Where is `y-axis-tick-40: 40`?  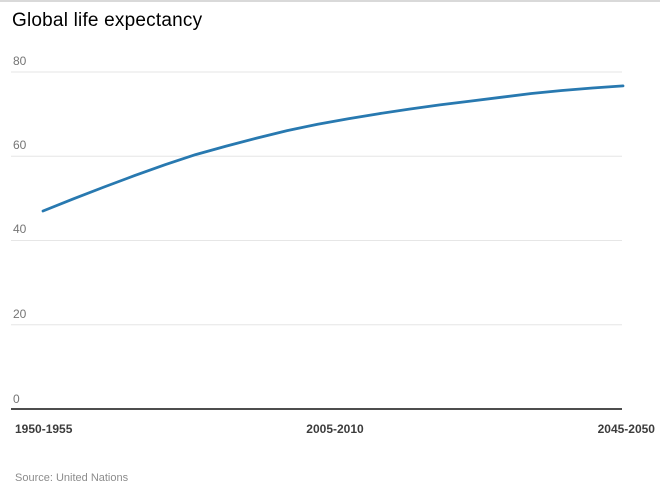 y-axis-tick-40: 40 is located at coordinates (20, 229).